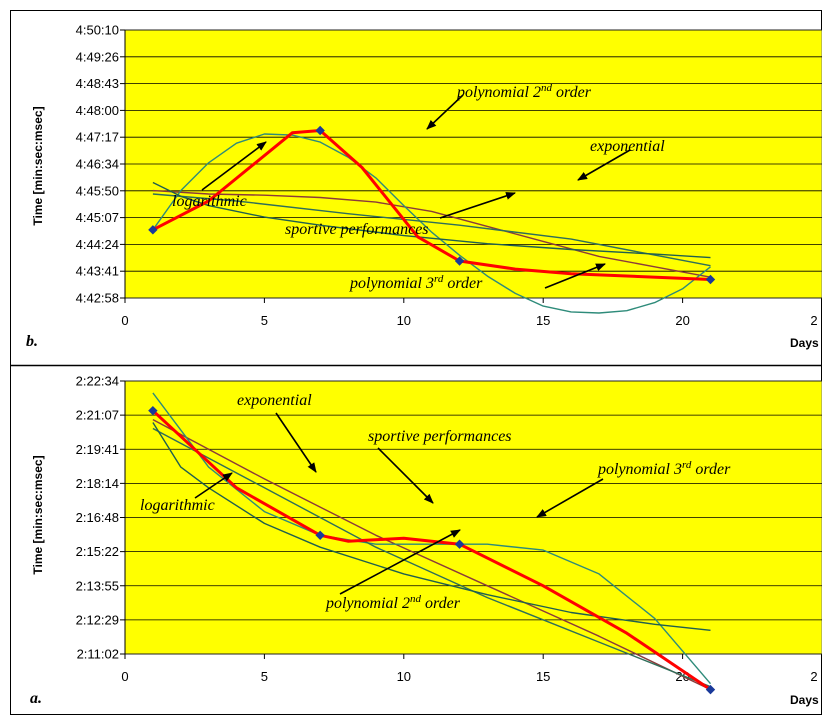  What do you see at coordinates (97, 30) in the screenshot?
I see `y-tick-label: 4:50:10` at bounding box center [97, 30].